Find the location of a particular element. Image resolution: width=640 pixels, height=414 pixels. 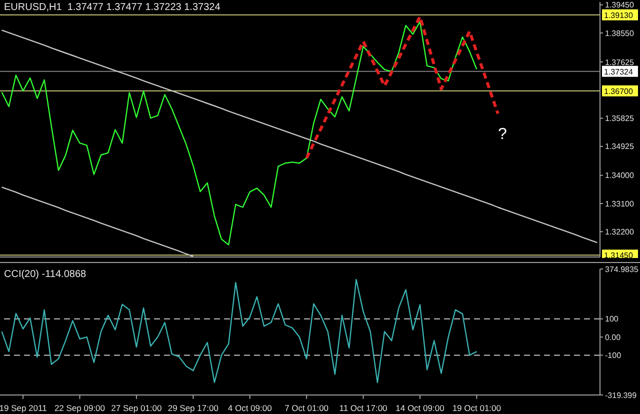

y-tick-label: 0.00 is located at coordinates (613, 337).